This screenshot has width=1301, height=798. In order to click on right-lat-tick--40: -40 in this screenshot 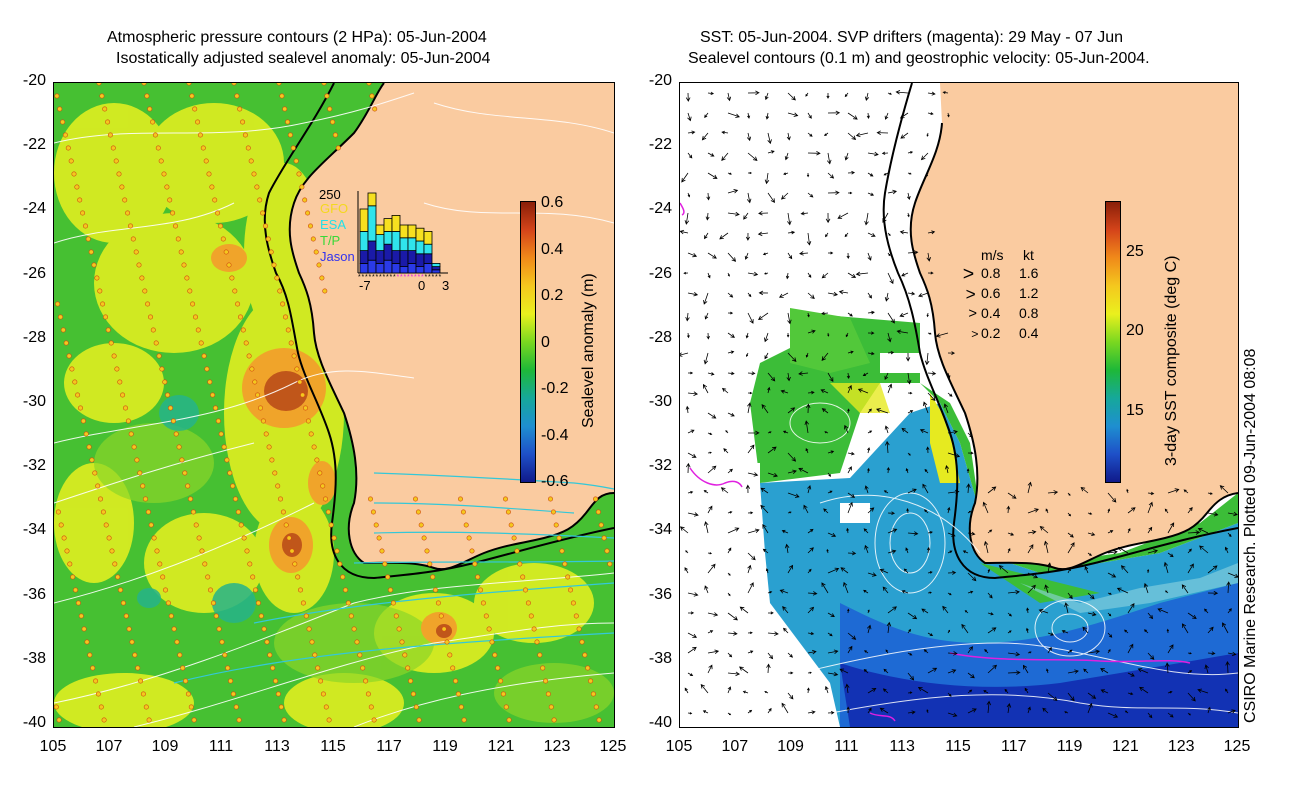, I will do `click(660, 722)`.